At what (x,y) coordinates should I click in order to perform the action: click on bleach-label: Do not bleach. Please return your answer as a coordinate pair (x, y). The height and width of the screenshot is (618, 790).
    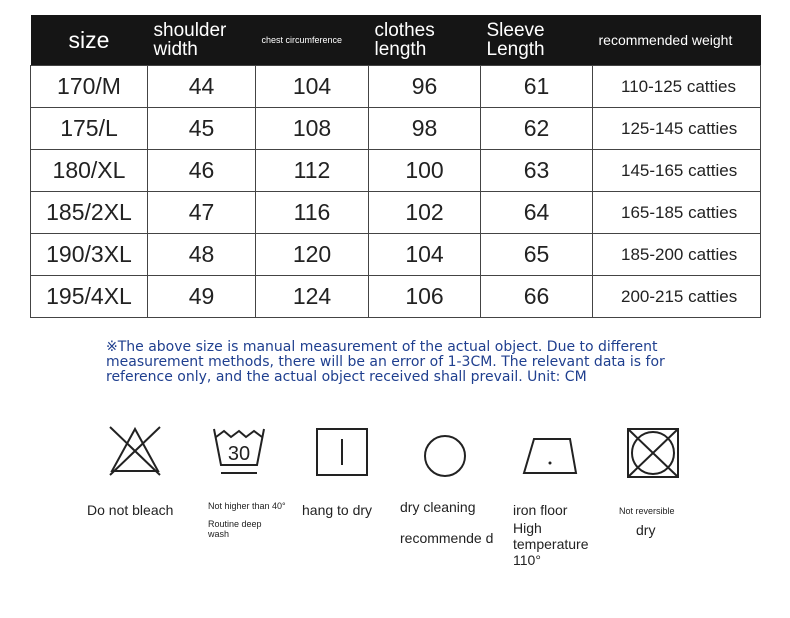
    Looking at the image, I should click on (130, 510).